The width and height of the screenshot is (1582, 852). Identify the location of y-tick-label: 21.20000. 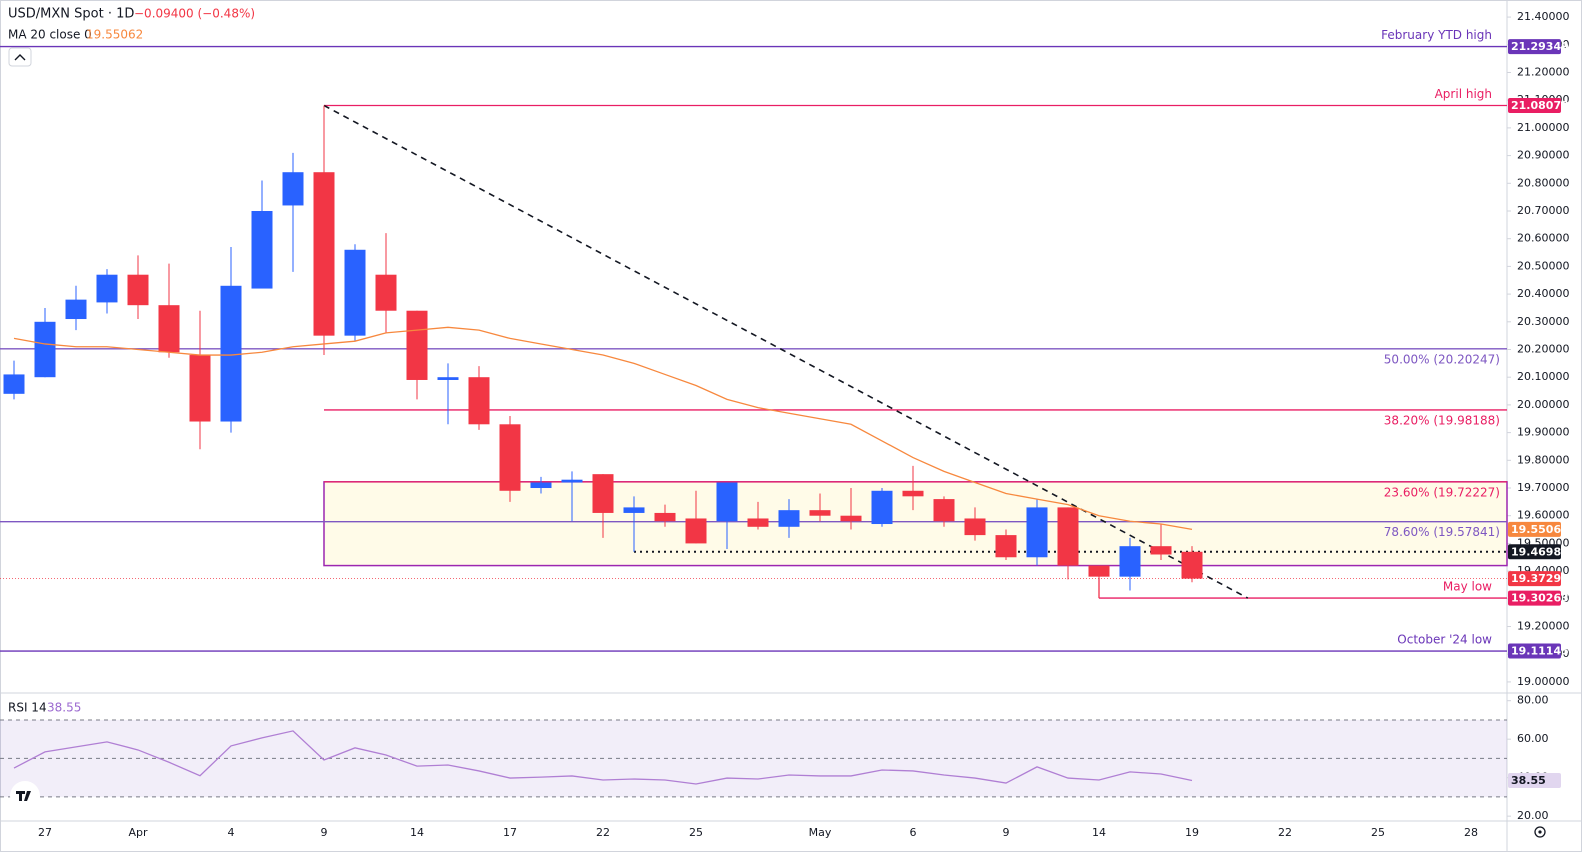
(1543, 71).